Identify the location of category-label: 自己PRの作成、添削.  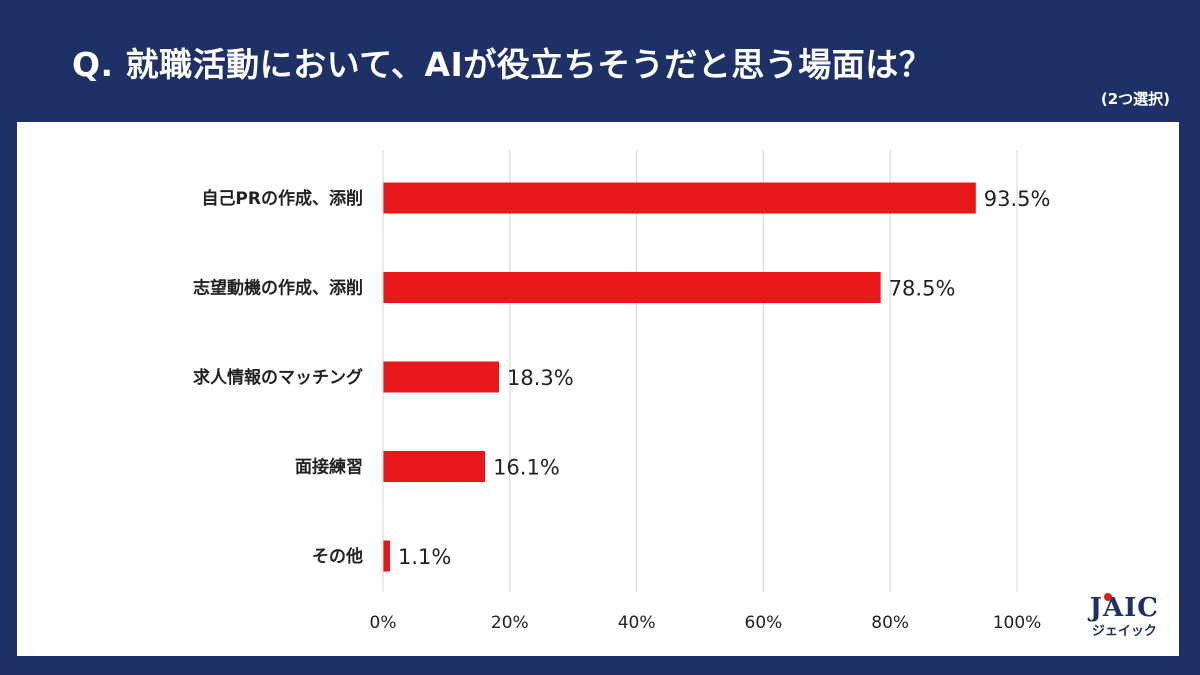
(282, 198).